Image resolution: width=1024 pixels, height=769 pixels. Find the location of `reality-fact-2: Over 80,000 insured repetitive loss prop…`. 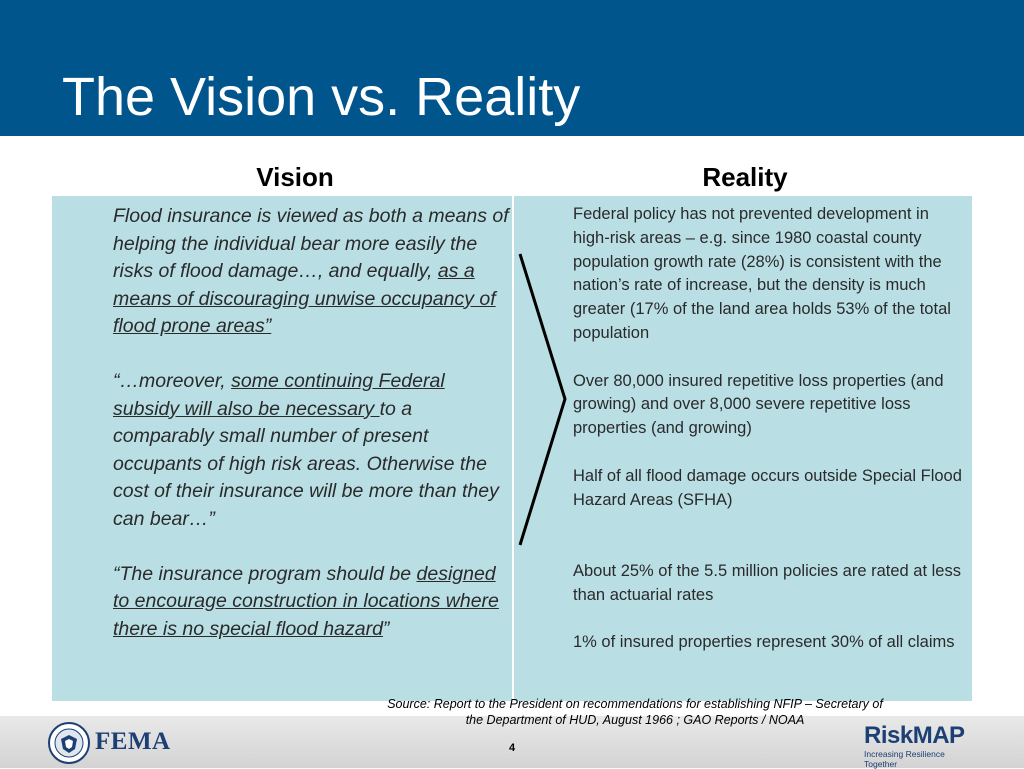

reality-fact-2: Over 80,000 insured repetitive loss prop… is located at coordinates (758, 404).